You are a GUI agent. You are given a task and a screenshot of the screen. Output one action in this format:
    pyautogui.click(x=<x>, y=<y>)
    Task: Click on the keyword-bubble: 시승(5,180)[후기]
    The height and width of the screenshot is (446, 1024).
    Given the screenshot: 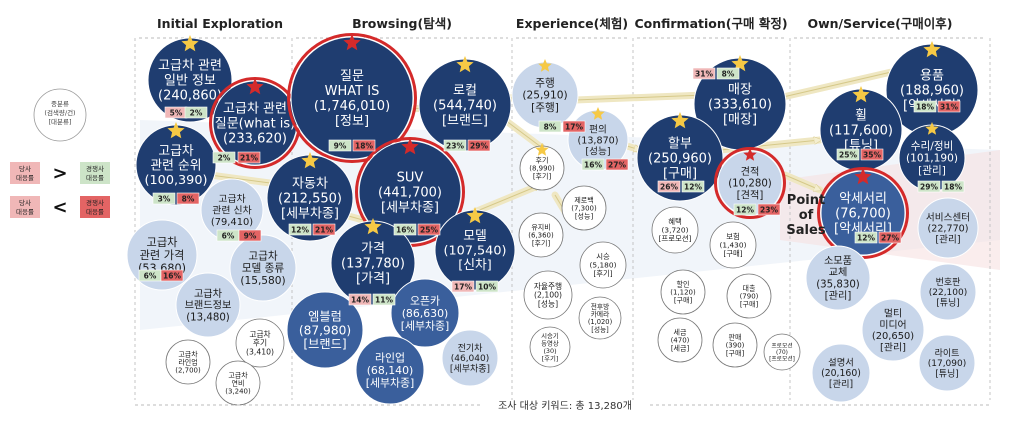 What is the action you would take?
    pyautogui.click(x=603, y=265)
    